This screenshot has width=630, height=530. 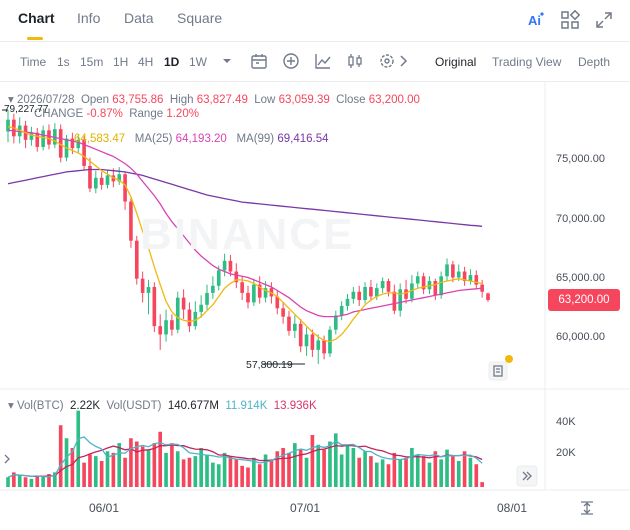 What do you see at coordinates (355, 61) in the screenshot?
I see `candle-style-icon` at bounding box center [355, 61].